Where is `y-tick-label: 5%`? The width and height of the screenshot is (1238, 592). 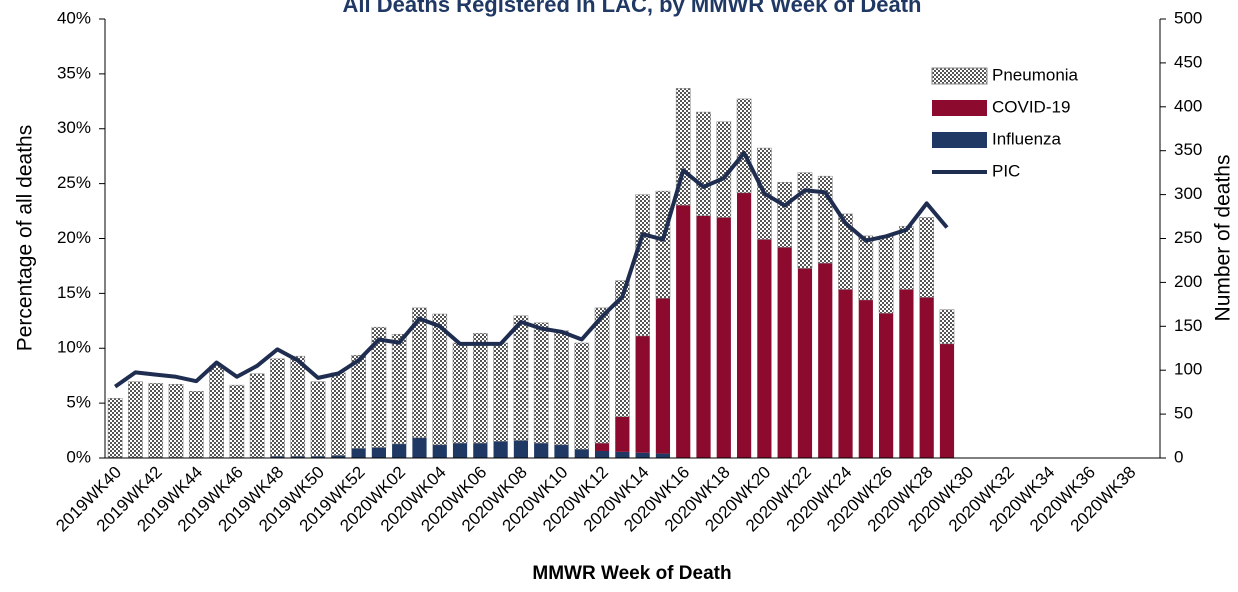
y-tick-label: 5% is located at coordinates (78, 402).